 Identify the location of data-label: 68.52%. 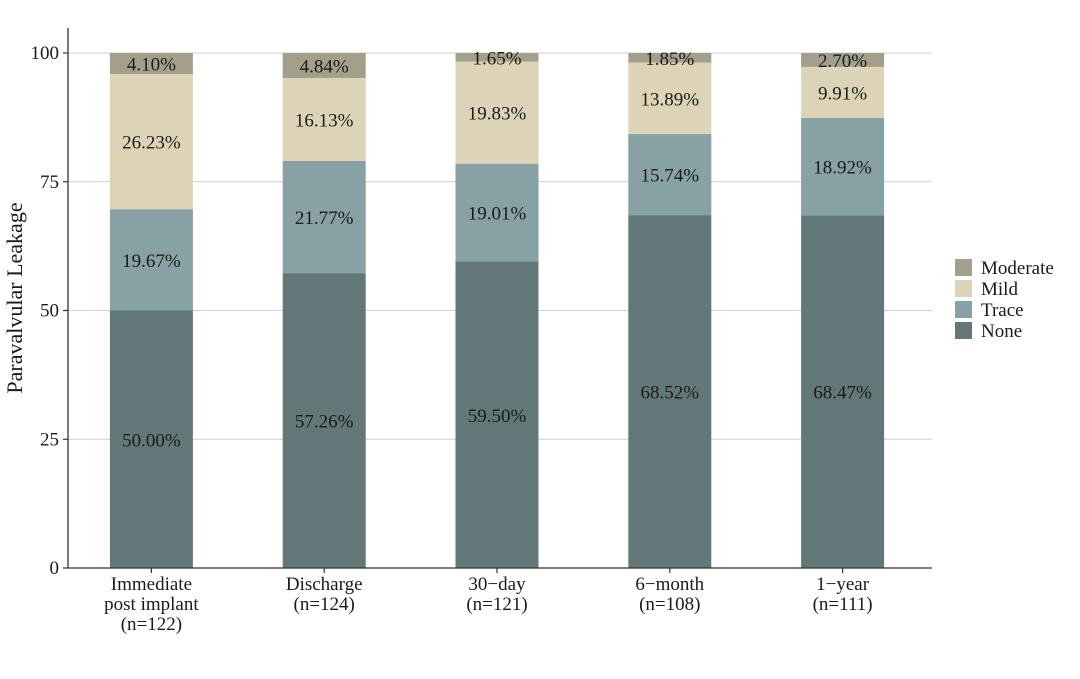
(670, 393).